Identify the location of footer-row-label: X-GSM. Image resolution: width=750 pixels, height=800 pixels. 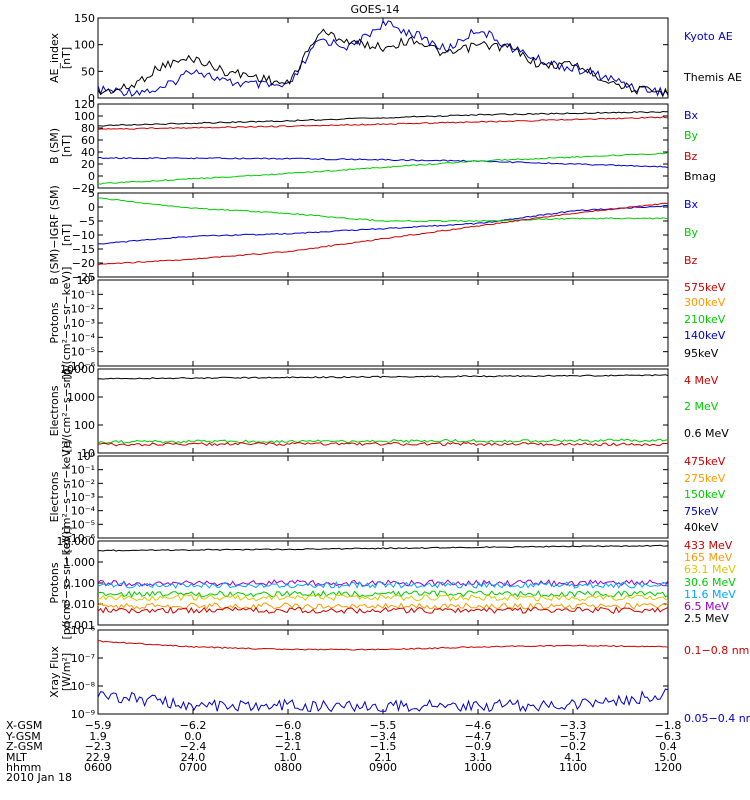
(24, 725).